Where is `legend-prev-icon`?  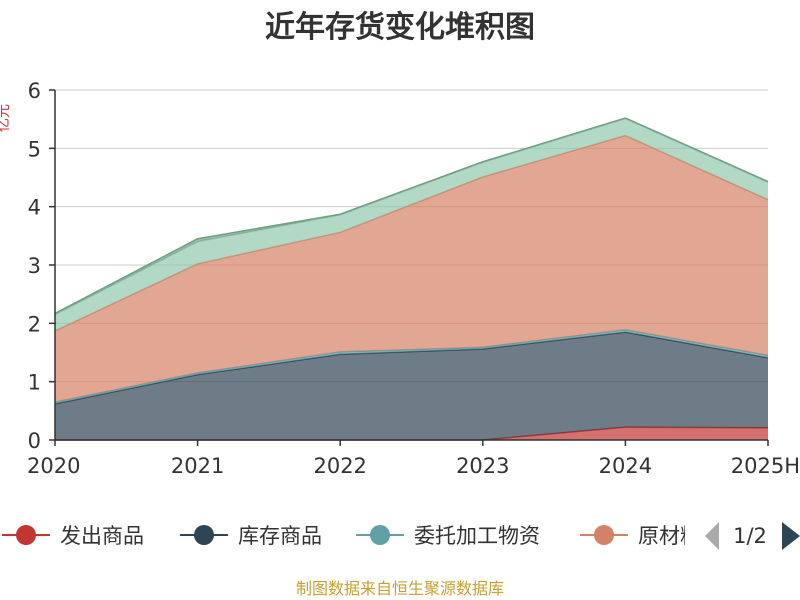 legend-prev-icon is located at coordinates (712, 536).